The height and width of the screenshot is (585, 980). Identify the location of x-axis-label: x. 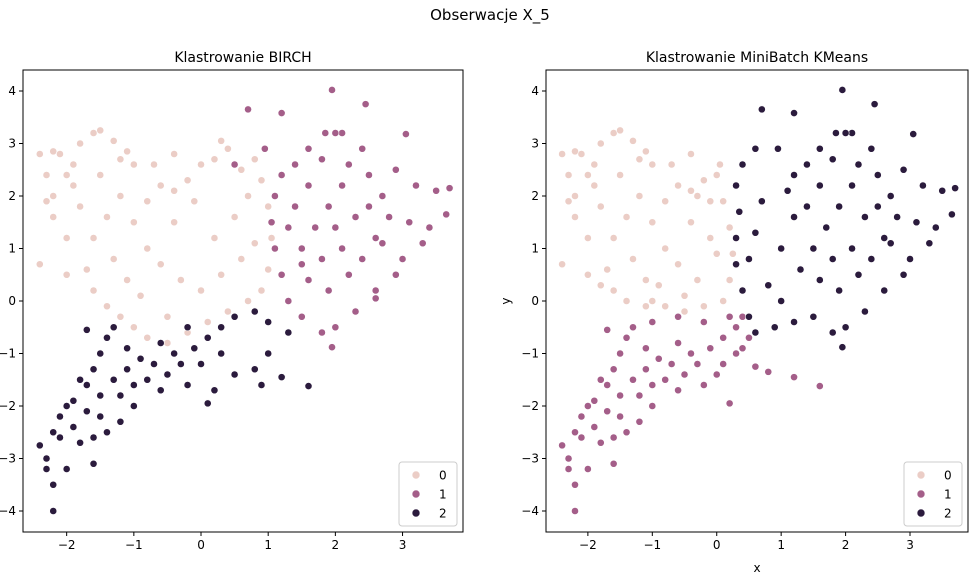
(756, 568).